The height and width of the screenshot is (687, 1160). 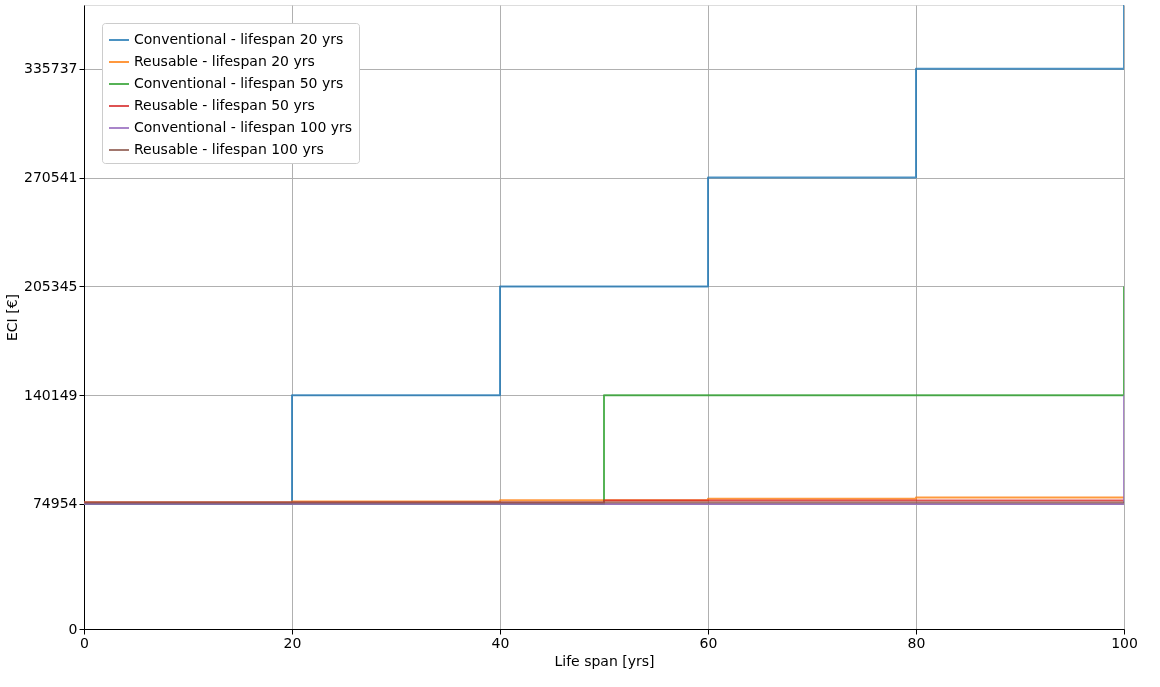 I want to click on y-tick-label: 270541, so click(x=51, y=177).